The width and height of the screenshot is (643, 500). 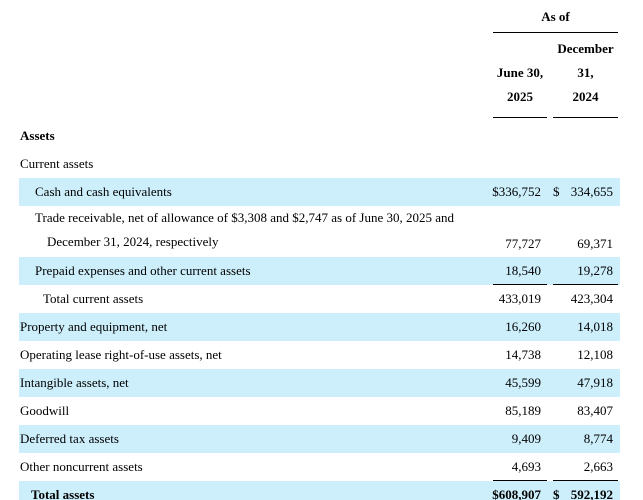 I want to click on column-header-line: 2025, so click(x=520, y=96).